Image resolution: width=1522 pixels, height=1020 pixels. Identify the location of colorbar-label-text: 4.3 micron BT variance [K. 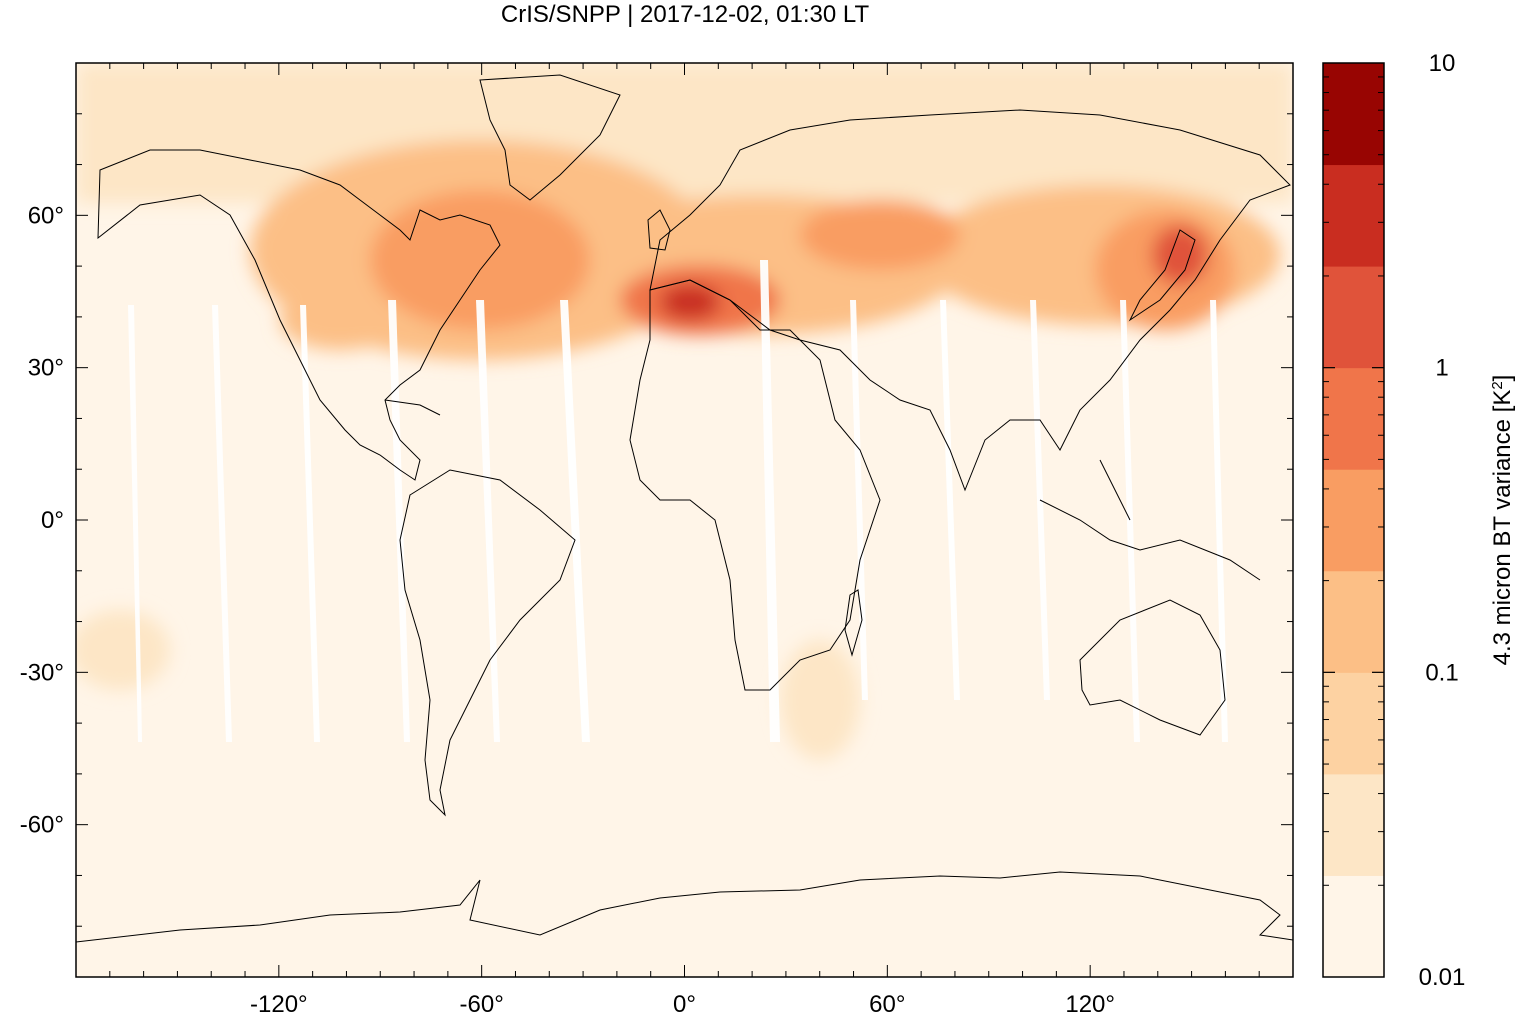
(1502, 528).